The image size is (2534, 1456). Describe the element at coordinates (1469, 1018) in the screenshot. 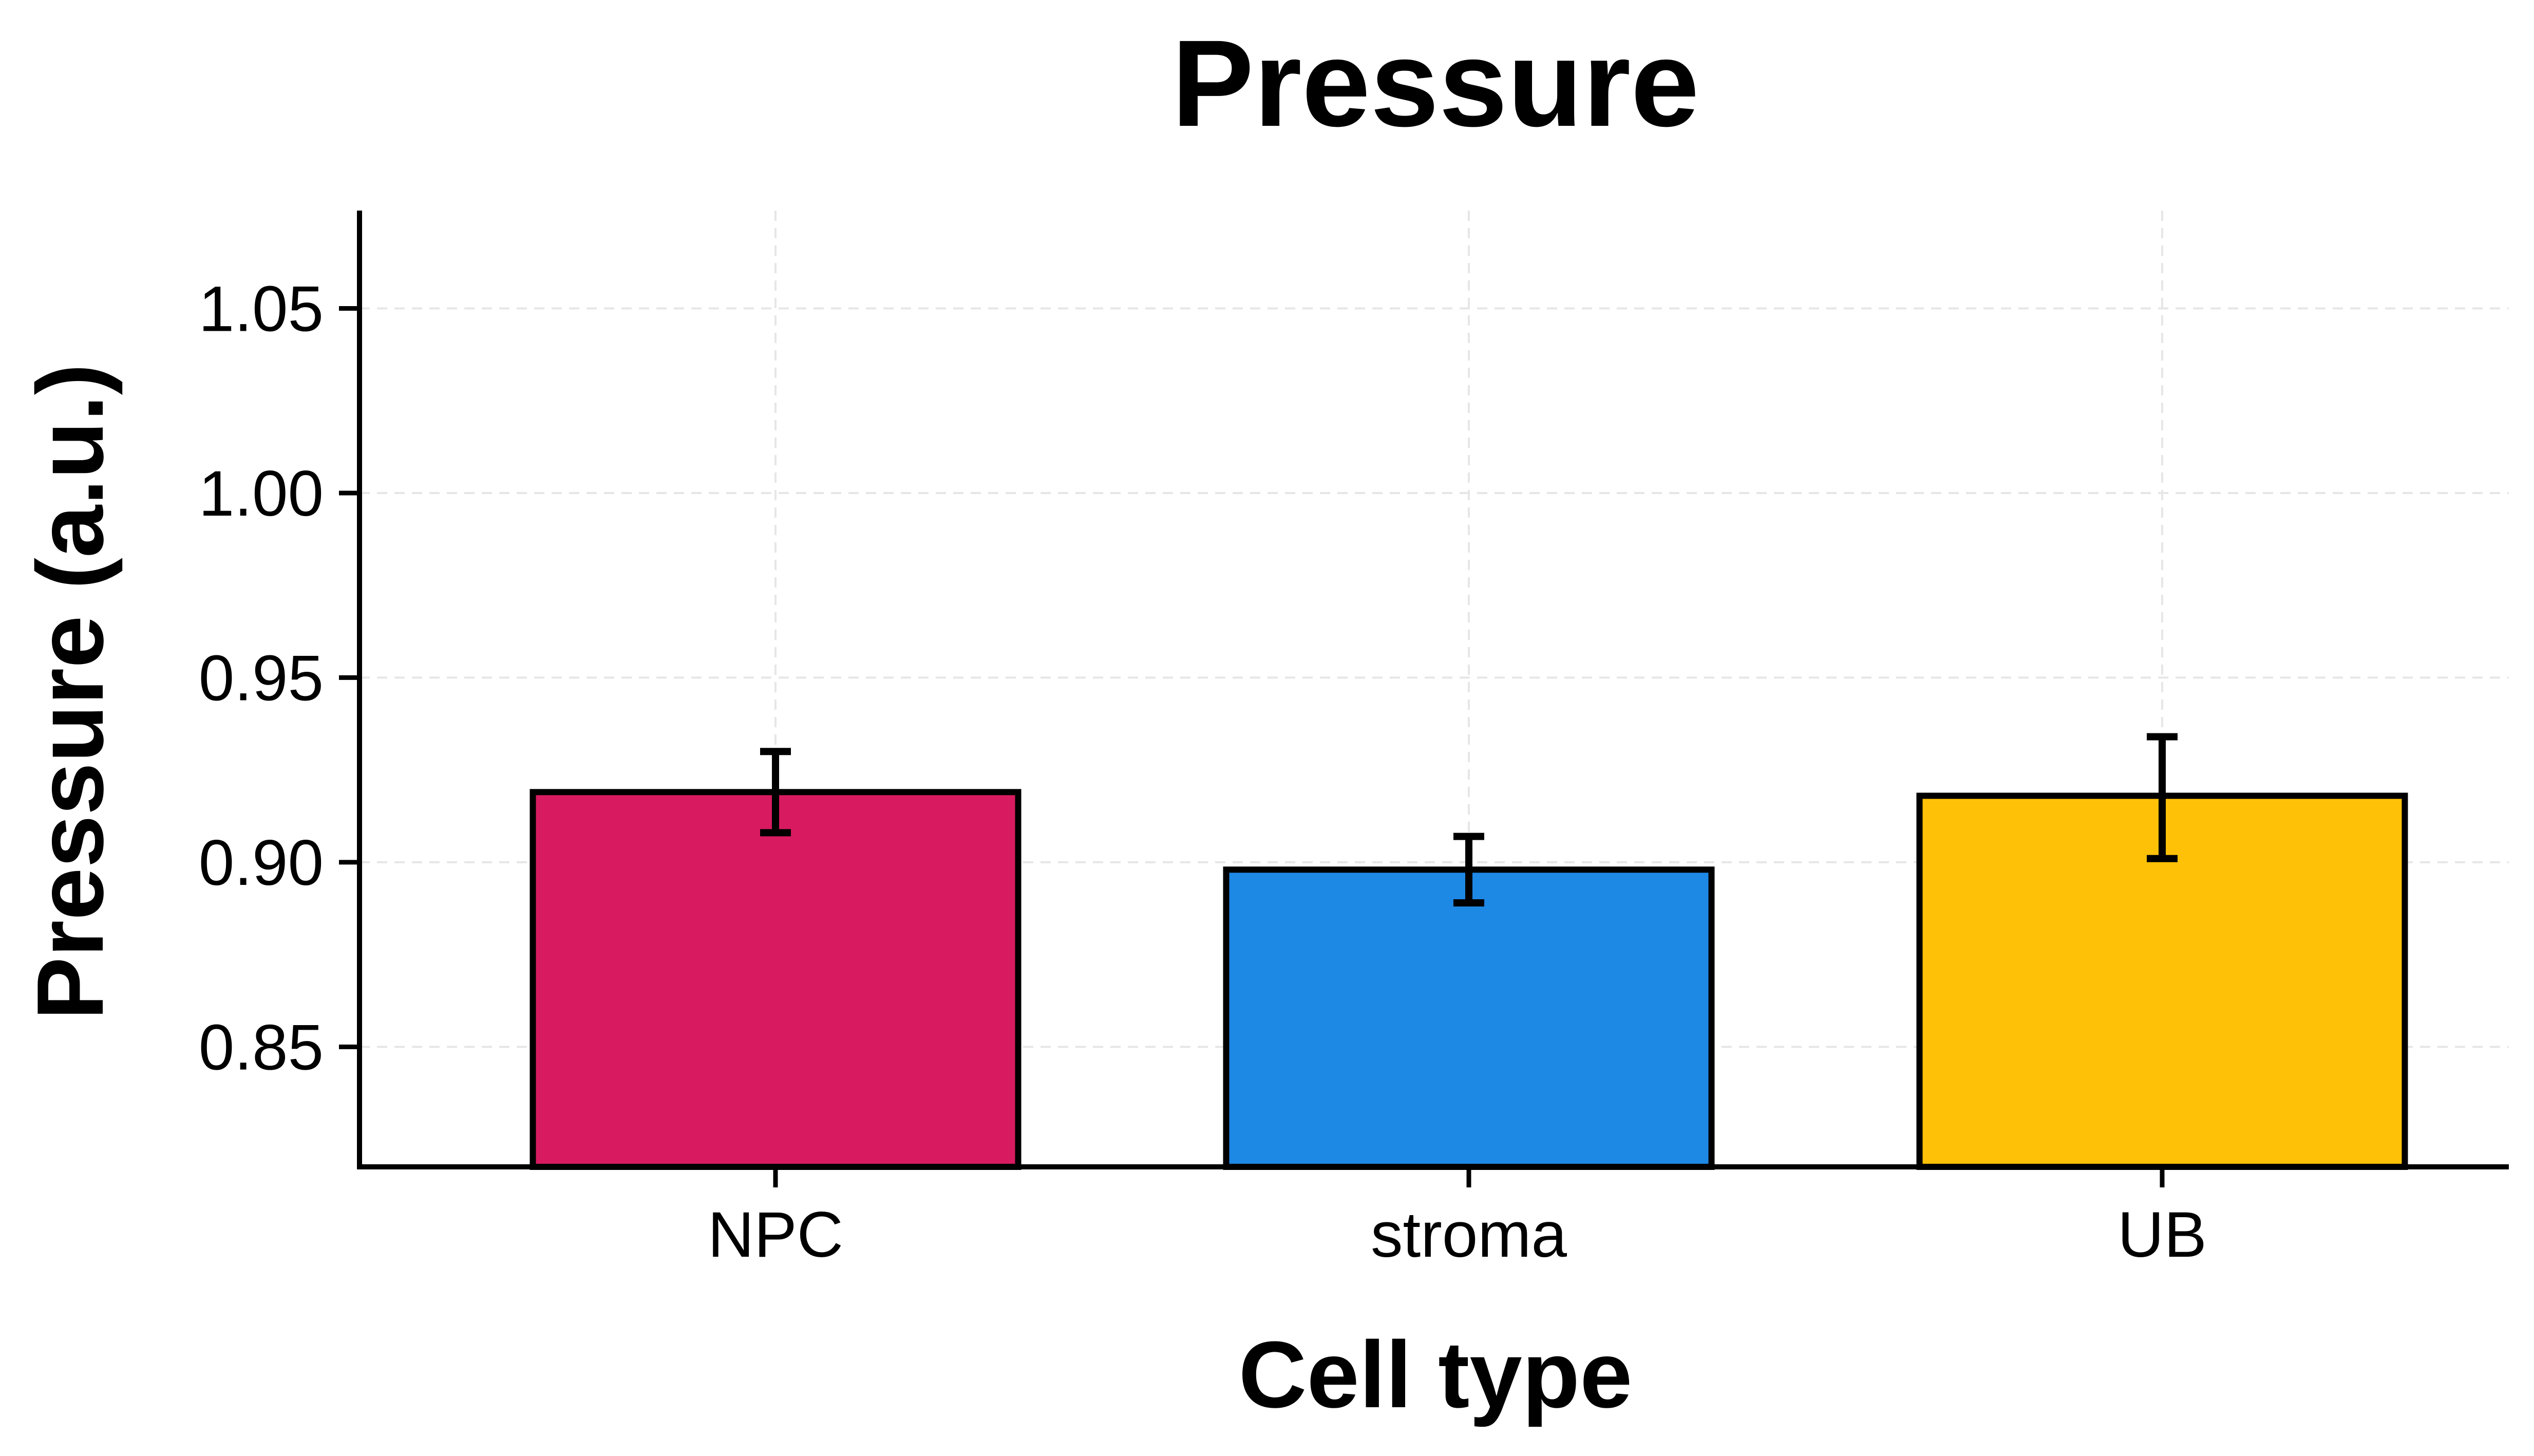

I see `bar-stroma` at that location.